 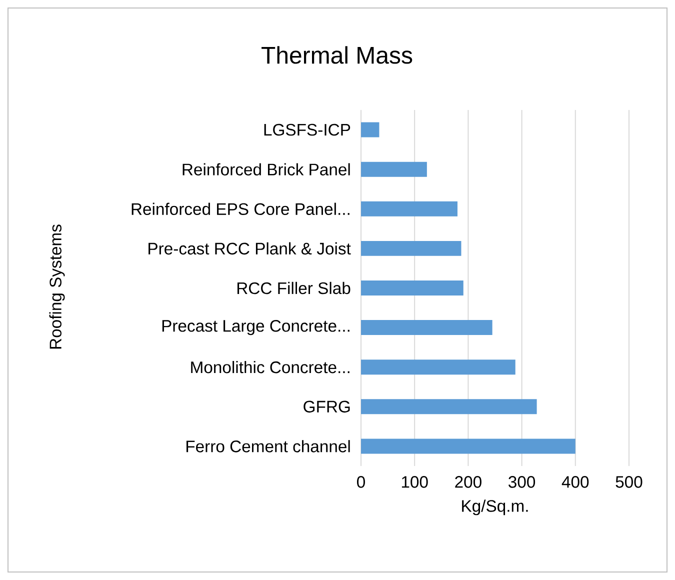 I want to click on x-tick-label: 0, so click(x=361, y=482).